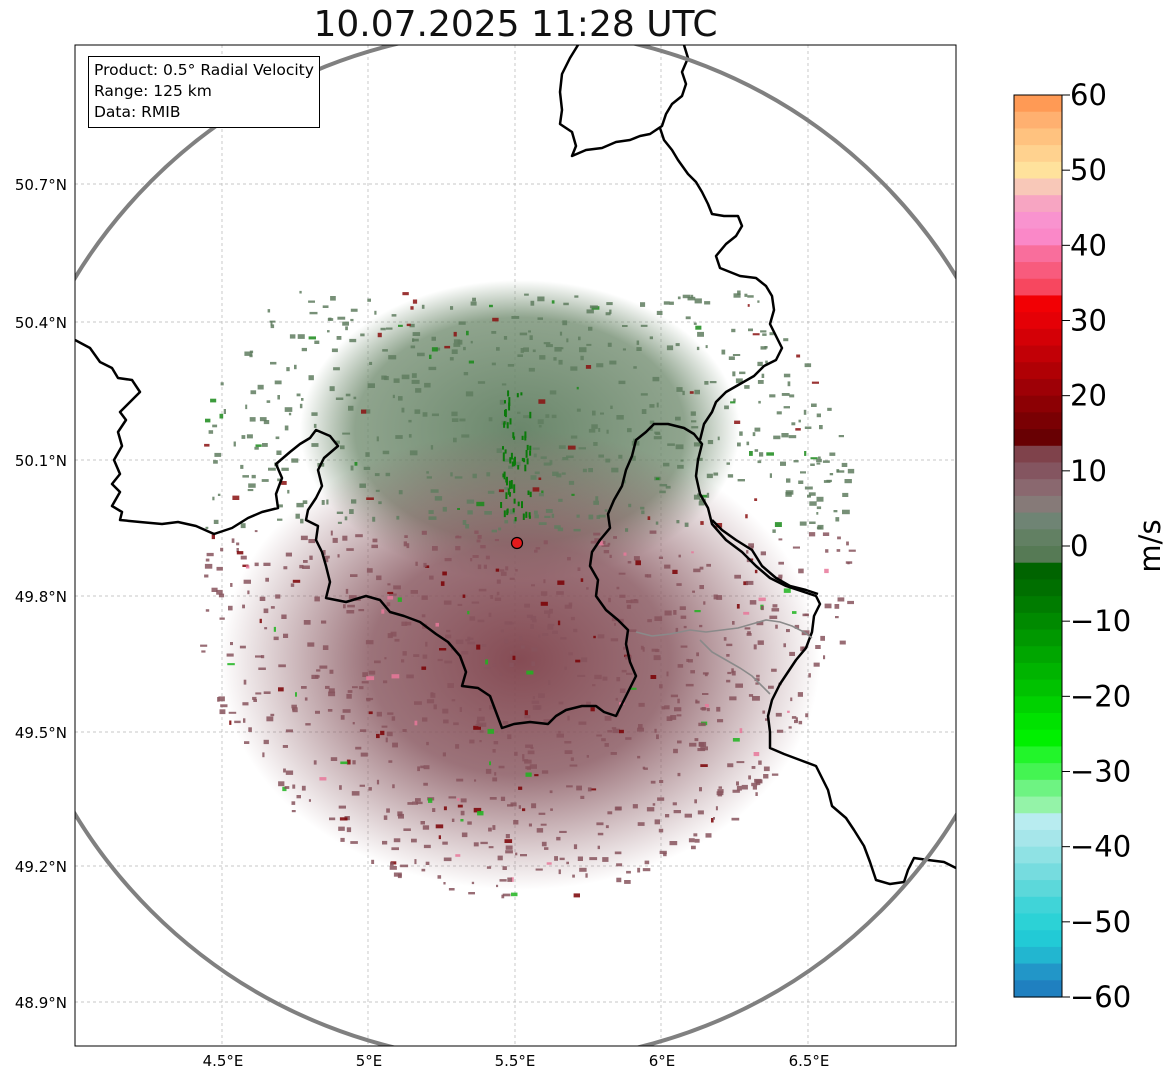 The height and width of the screenshot is (1081, 1171). Describe the element at coordinates (1100, 922) in the screenshot. I see `colorbar-tick-label: −50` at that location.